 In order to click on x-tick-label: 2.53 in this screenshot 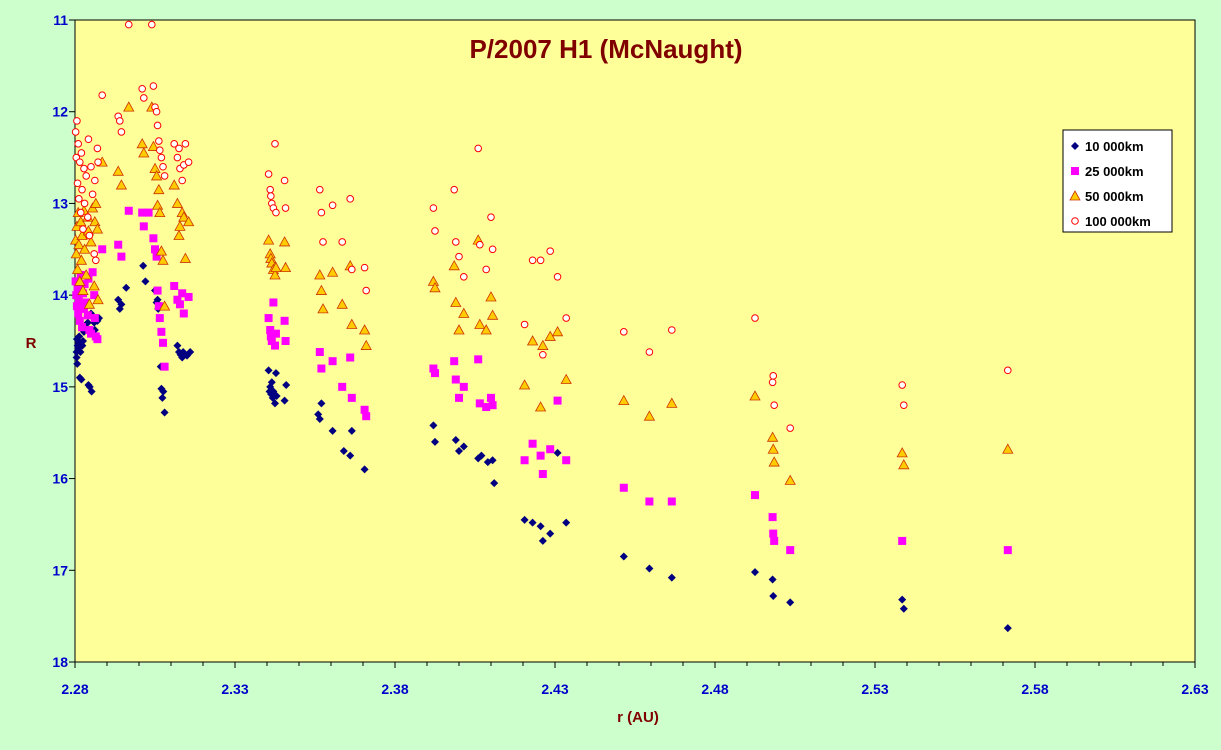, I will do `click(874, 689)`.